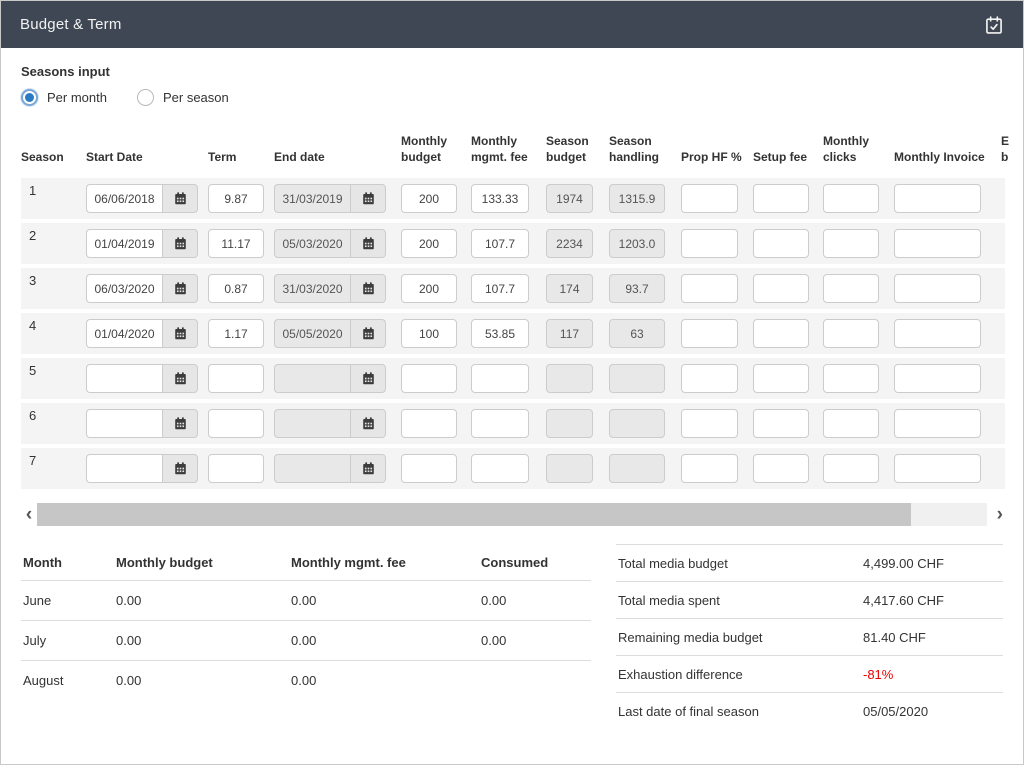 Image resolution: width=1024 pixels, height=765 pixels. Describe the element at coordinates (994, 25) in the screenshot. I see `calendar-check-icon` at that location.